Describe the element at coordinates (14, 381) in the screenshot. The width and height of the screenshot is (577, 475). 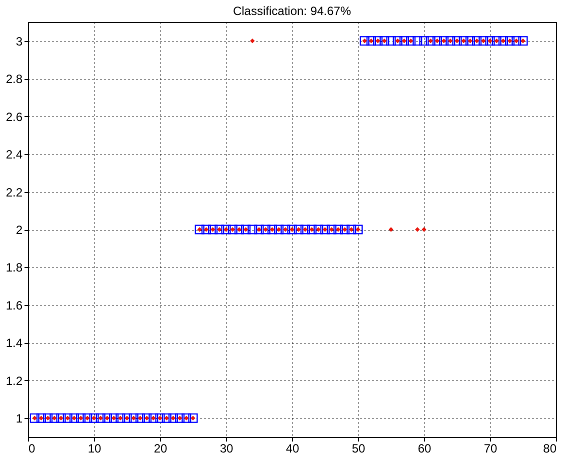
I see `y-tick-label: 1.2` at that location.